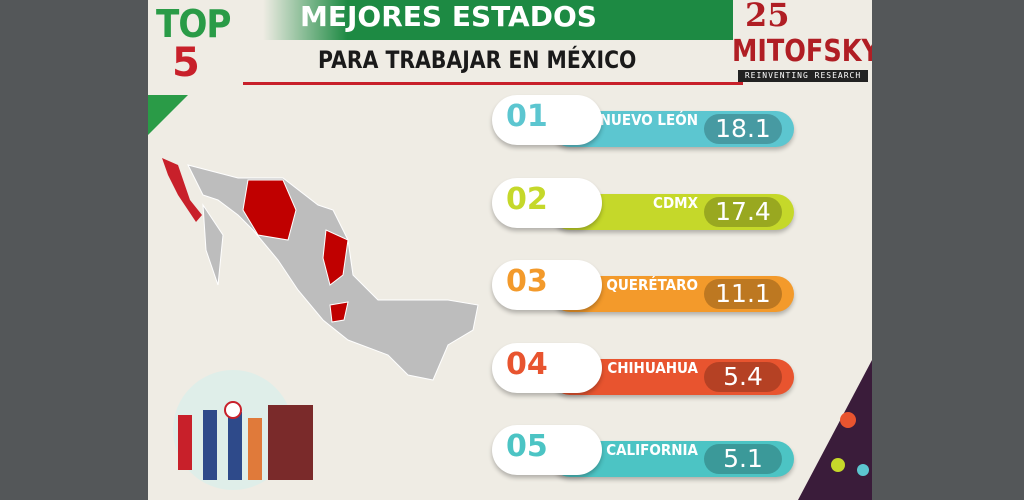 The height and width of the screenshot is (500, 1024). Describe the element at coordinates (547, 450) in the screenshot. I see `rank-number: 05` at that location.